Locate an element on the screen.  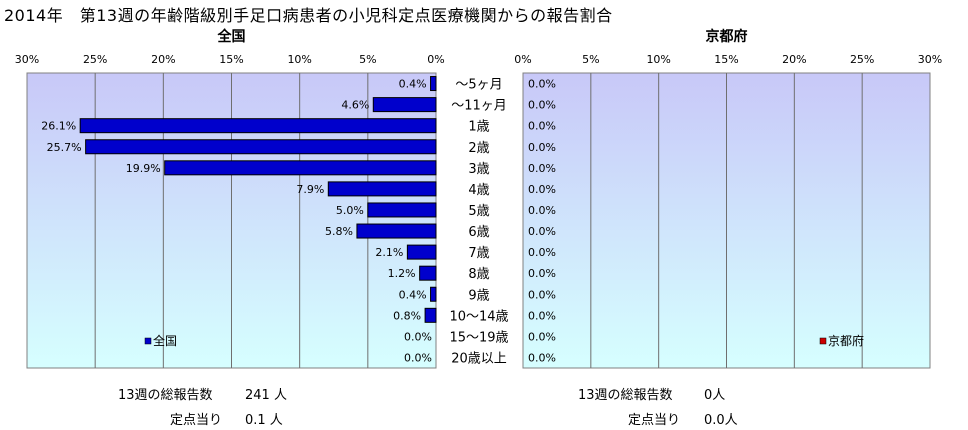
left-tick-label: 25% is located at coordinates (95, 59).